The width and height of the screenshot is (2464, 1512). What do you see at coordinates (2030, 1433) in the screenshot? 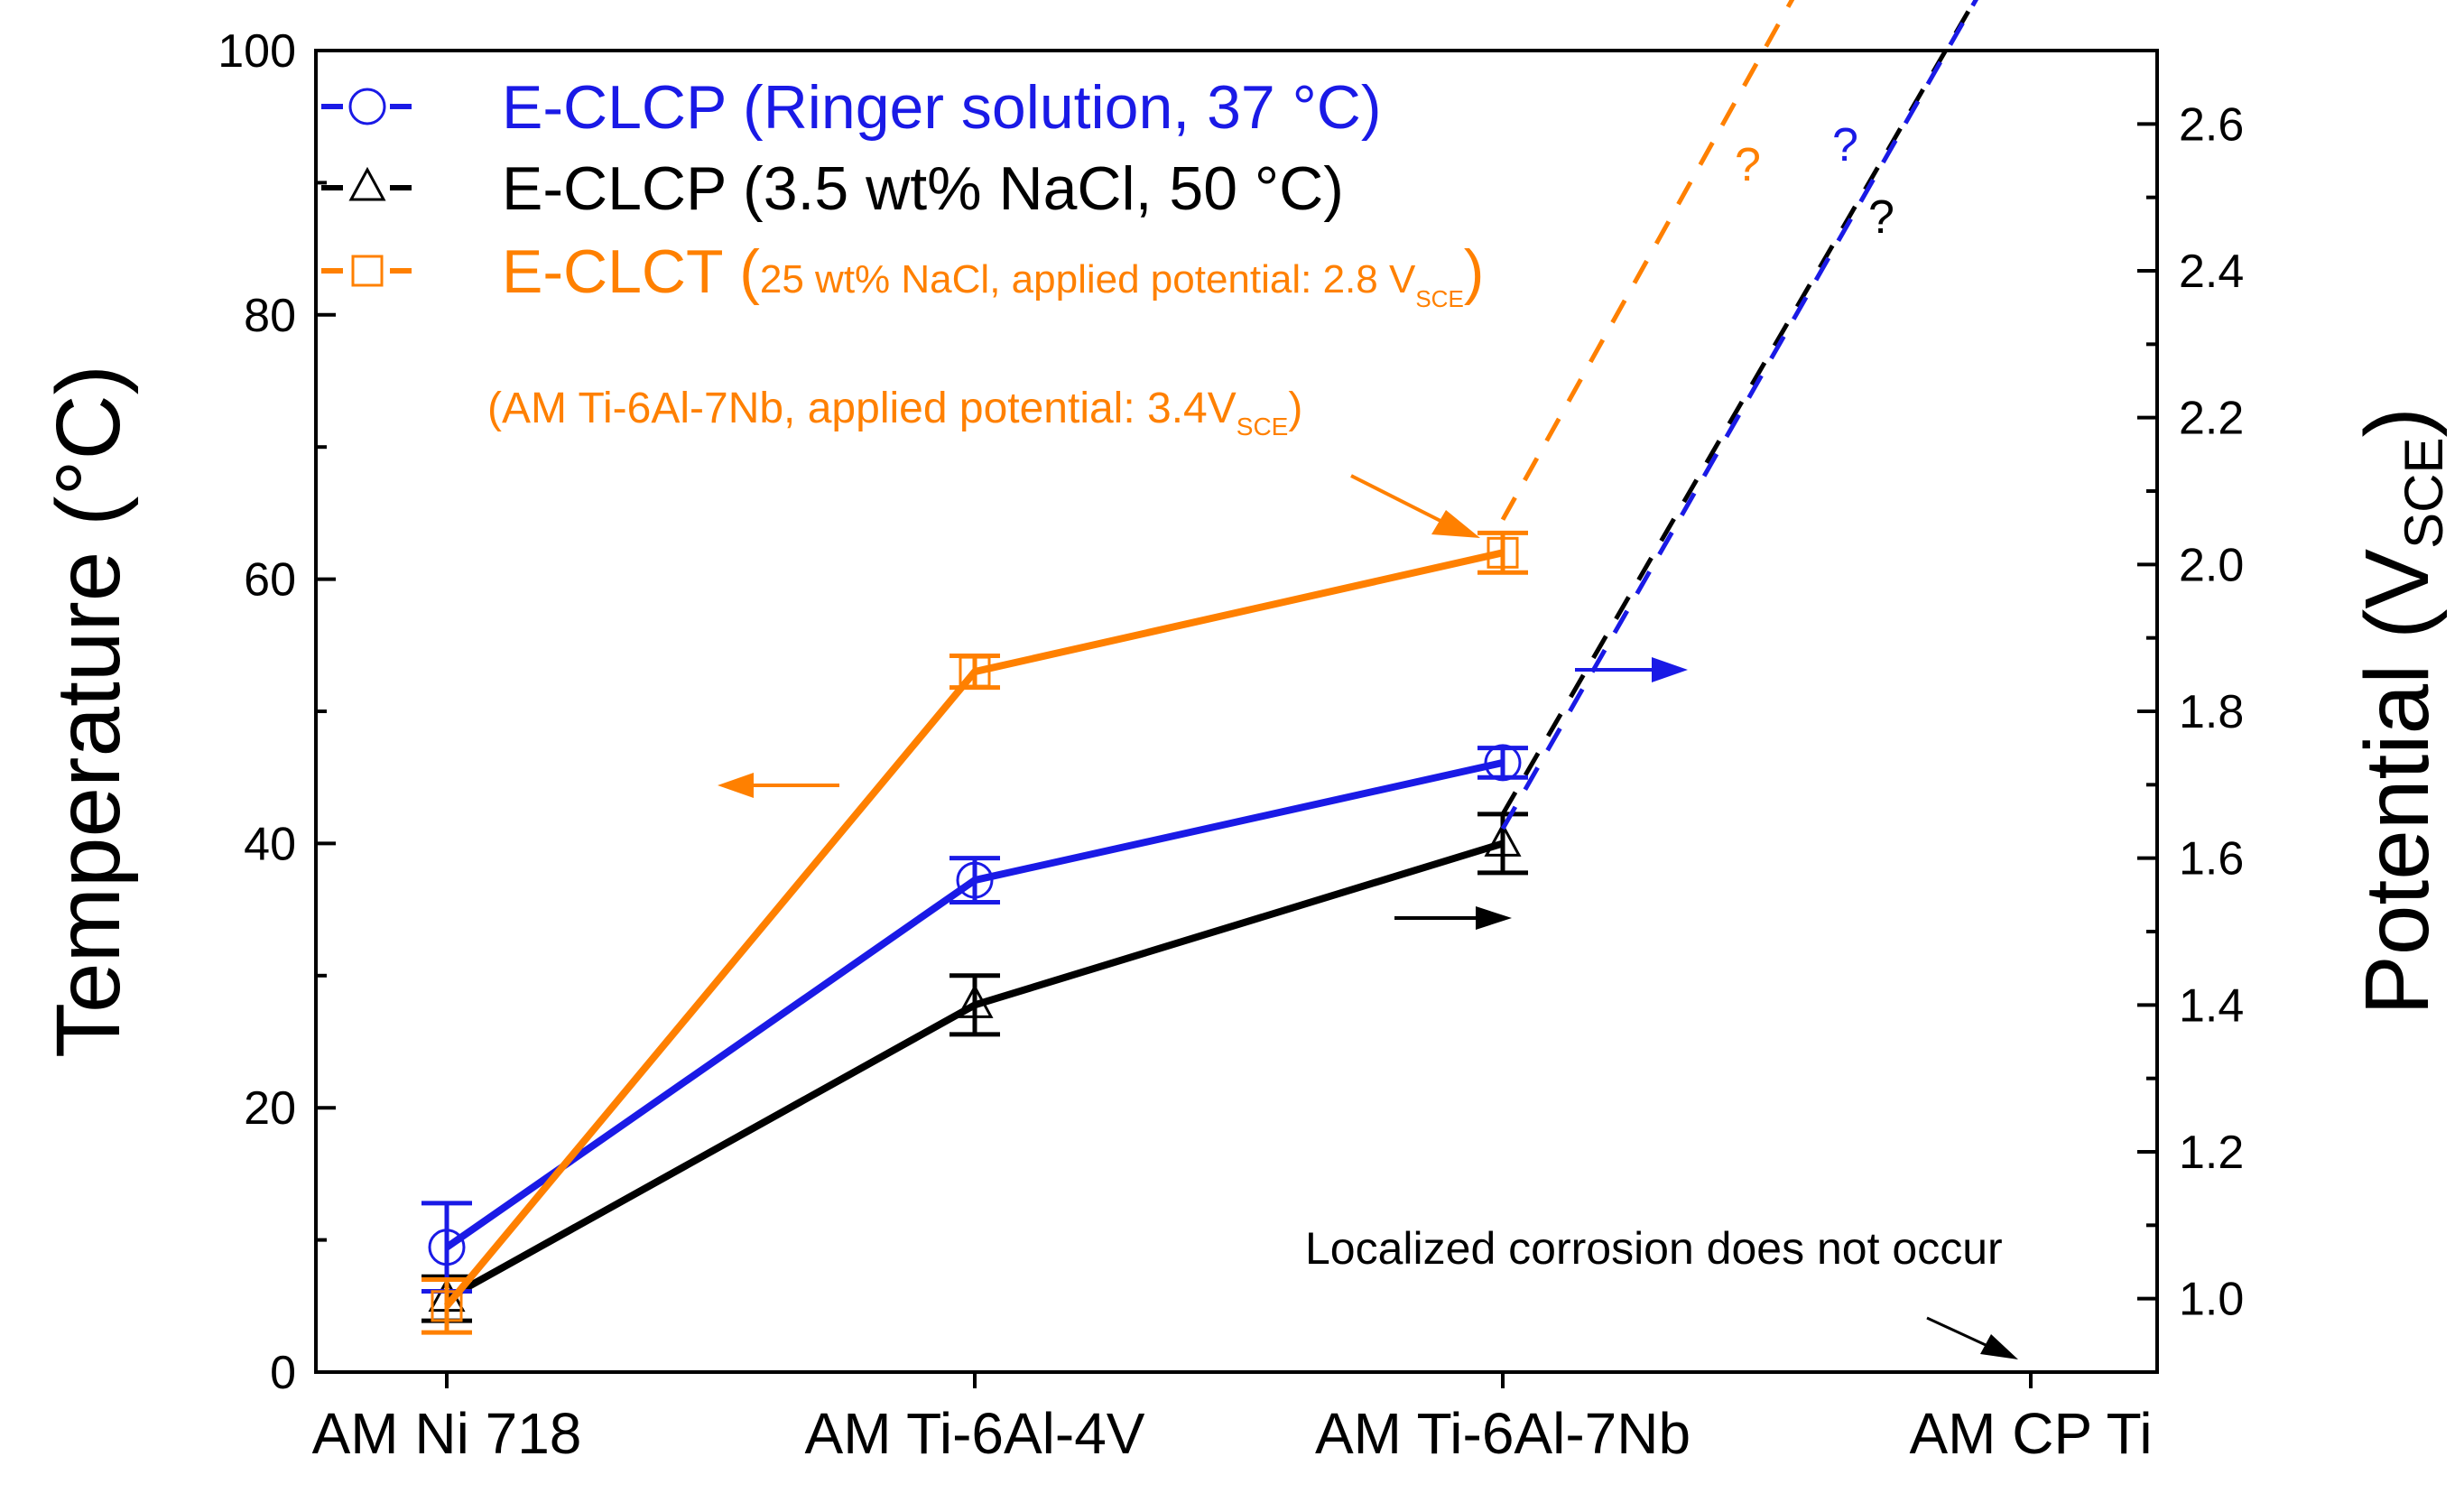
I see `x-axis-category-label: AM CP Ti` at bounding box center [2030, 1433].